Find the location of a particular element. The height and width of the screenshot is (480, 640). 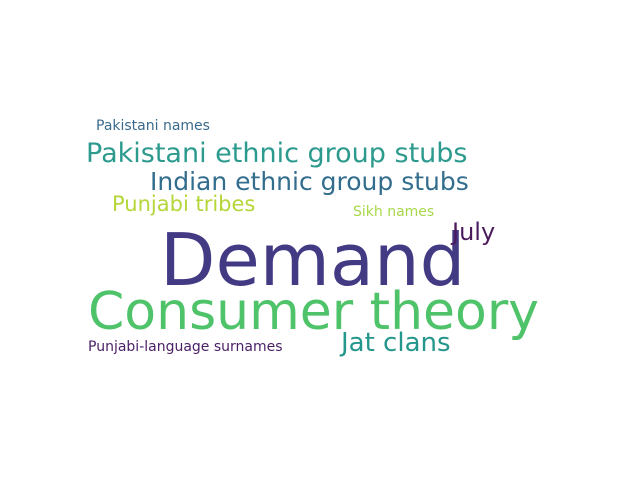

word-demand: Demand is located at coordinates (313, 260).